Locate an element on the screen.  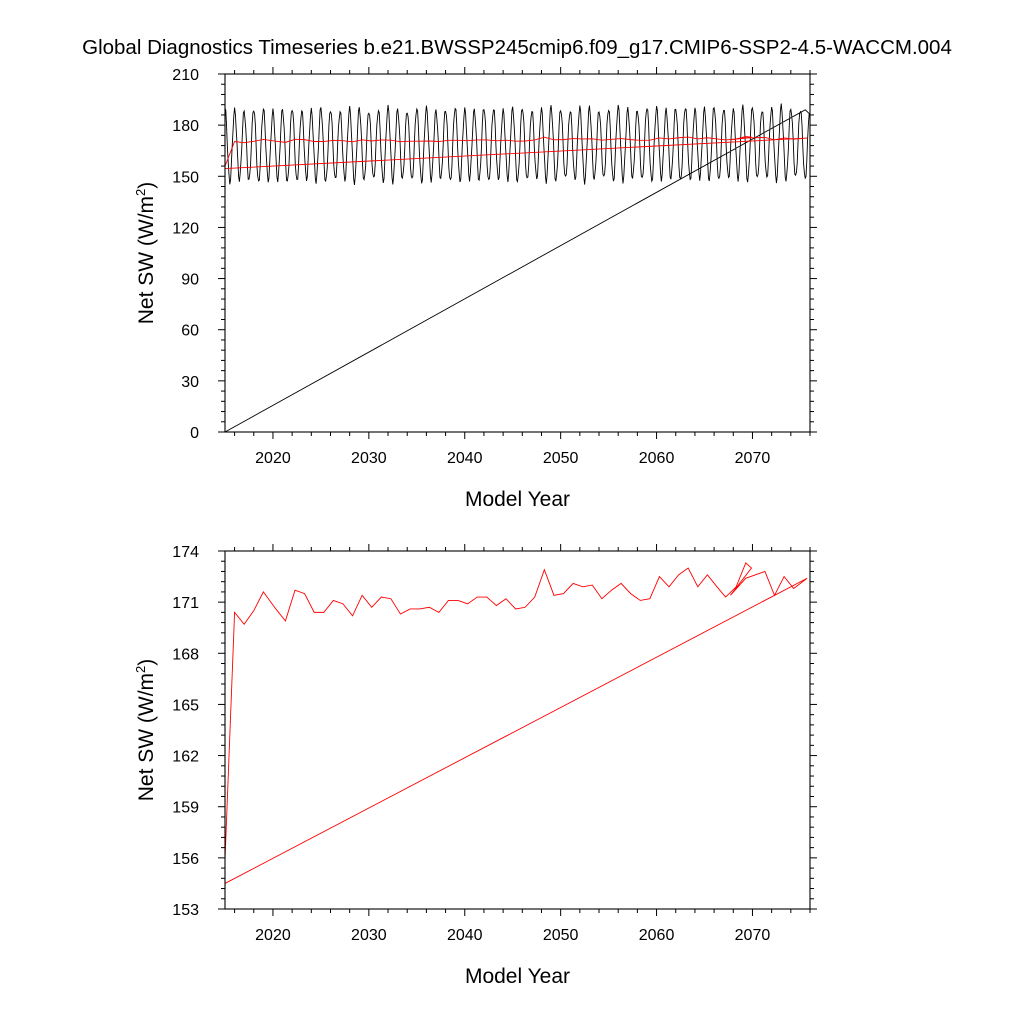
y-tick-label: 90 is located at coordinates (190, 280).